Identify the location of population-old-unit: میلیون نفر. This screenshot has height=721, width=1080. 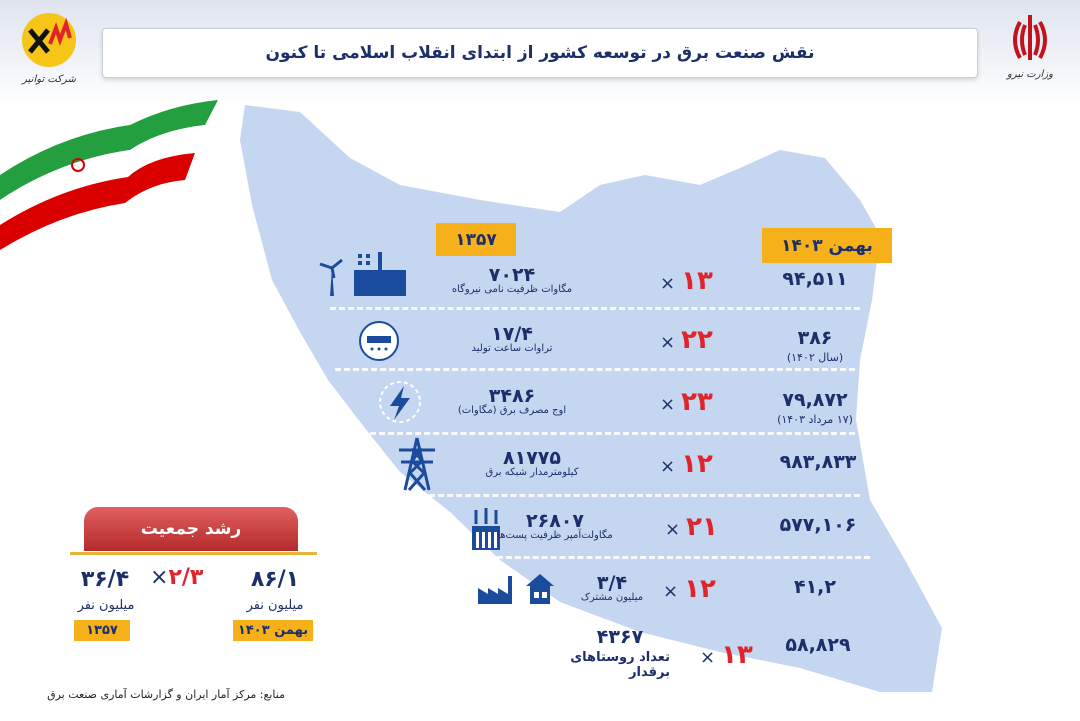
(106, 605).